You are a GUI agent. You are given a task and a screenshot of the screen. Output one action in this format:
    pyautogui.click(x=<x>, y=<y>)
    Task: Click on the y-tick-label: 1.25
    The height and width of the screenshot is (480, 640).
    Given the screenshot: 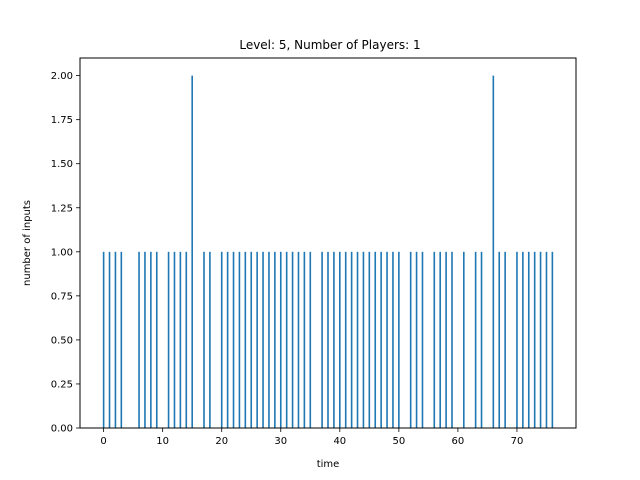 What is the action you would take?
    pyautogui.click(x=62, y=208)
    